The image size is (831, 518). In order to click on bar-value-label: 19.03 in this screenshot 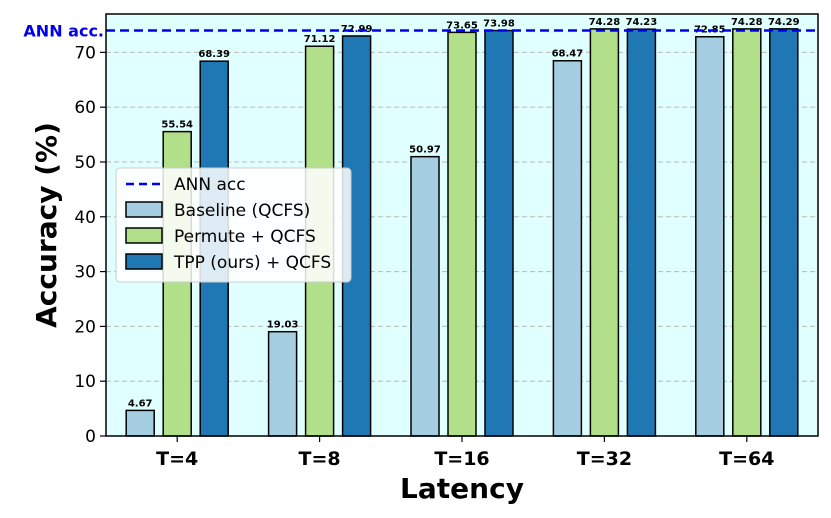, I will do `click(283, 325)`.